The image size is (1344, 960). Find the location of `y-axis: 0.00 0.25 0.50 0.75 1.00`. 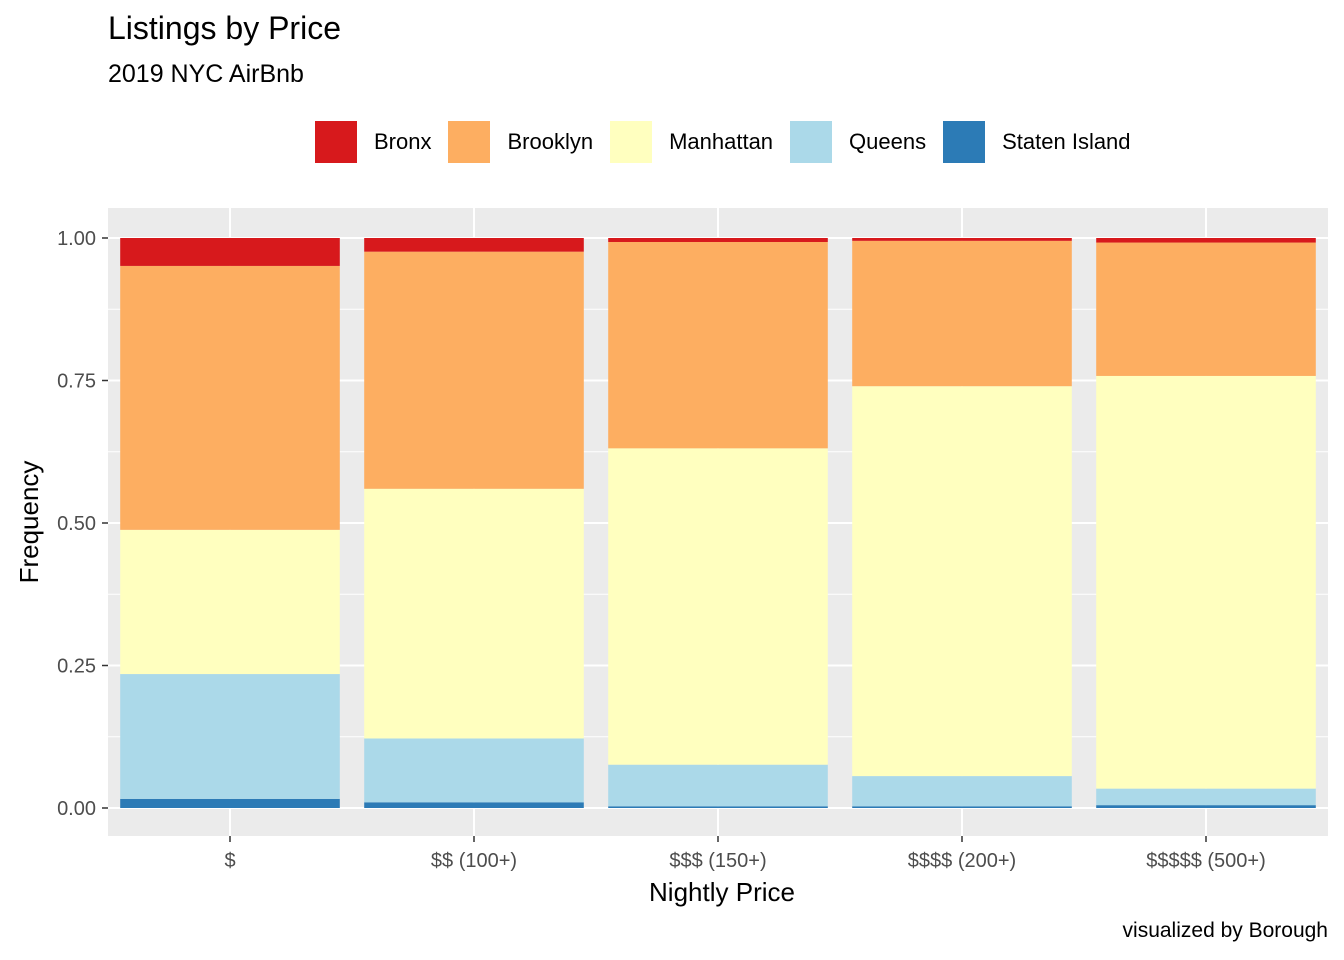

y-axis: 0.00 0.25 0.50 0.75 1.00 is located at coordinates (82, 524).